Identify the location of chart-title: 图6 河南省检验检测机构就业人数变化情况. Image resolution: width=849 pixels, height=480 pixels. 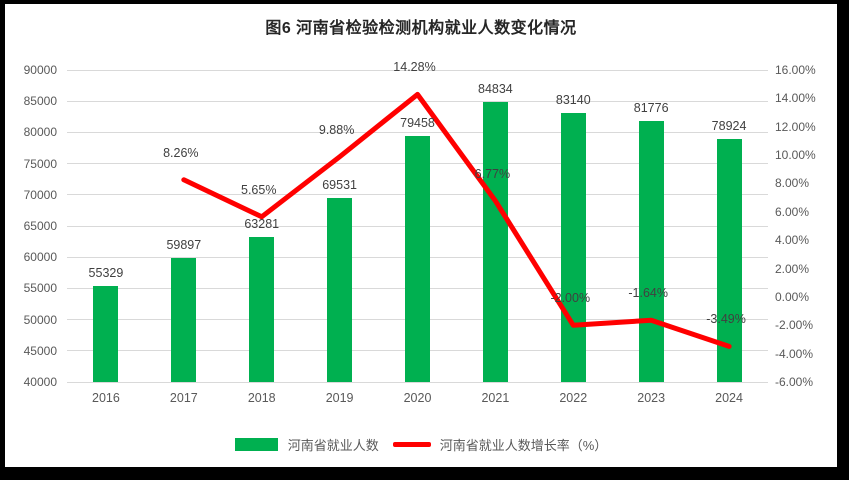
(421, 28).